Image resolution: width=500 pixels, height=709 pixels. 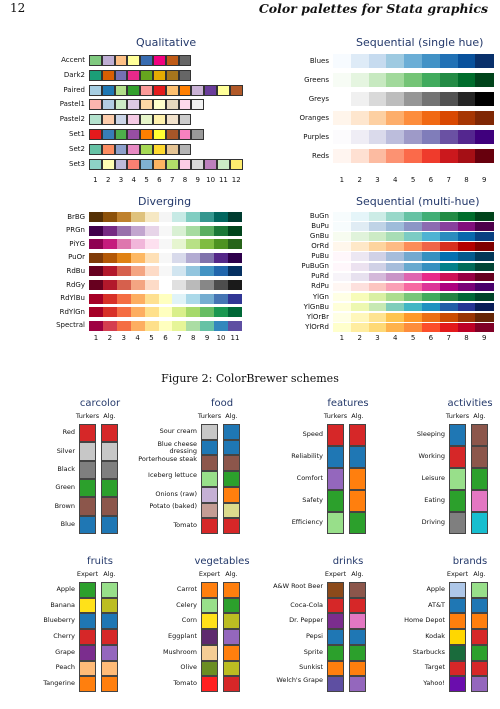 I want to click on small-row-label: Green, so click(x=65, y=487).